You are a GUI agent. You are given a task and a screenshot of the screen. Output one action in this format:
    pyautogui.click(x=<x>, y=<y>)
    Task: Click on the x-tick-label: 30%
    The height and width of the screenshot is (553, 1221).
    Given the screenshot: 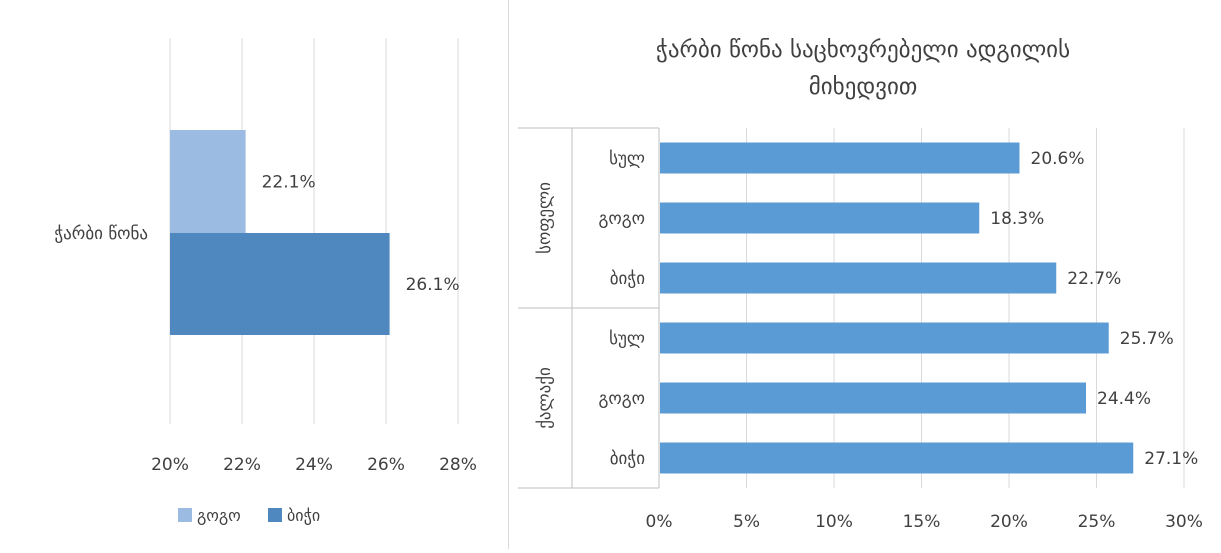 What is the action you would take?
    pyautogui.click(x=1184, y=522)
    